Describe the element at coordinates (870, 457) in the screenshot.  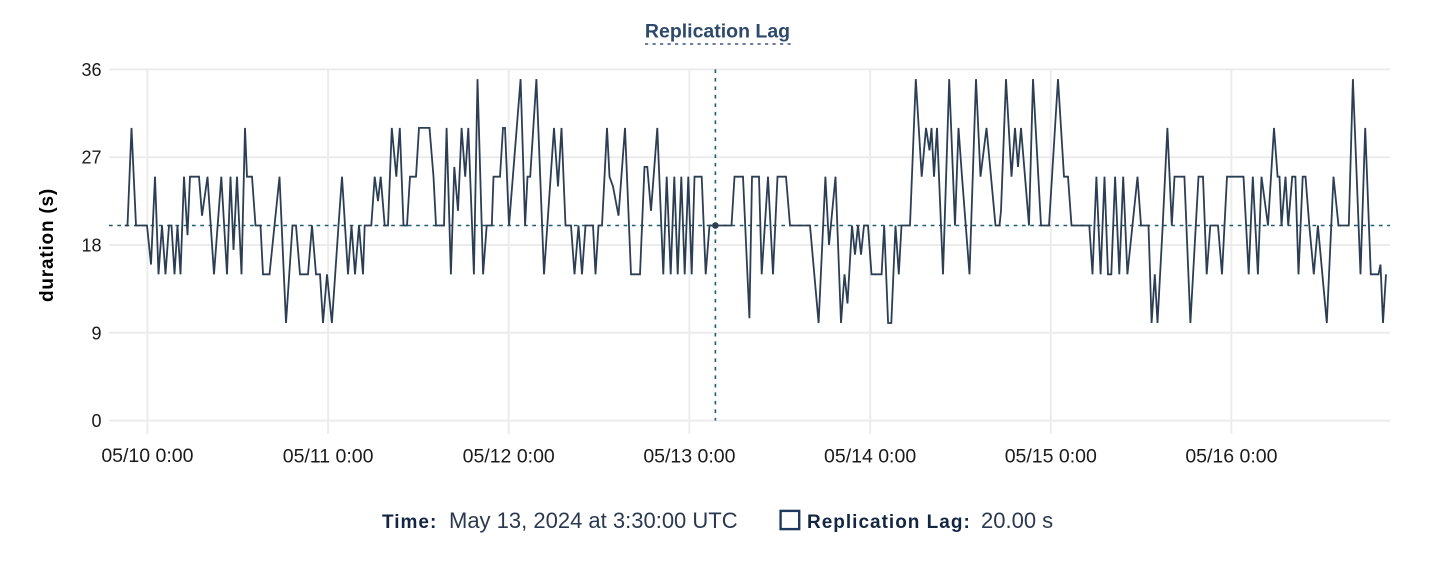
I see `svg-text: 05/14 0:00` at that location.